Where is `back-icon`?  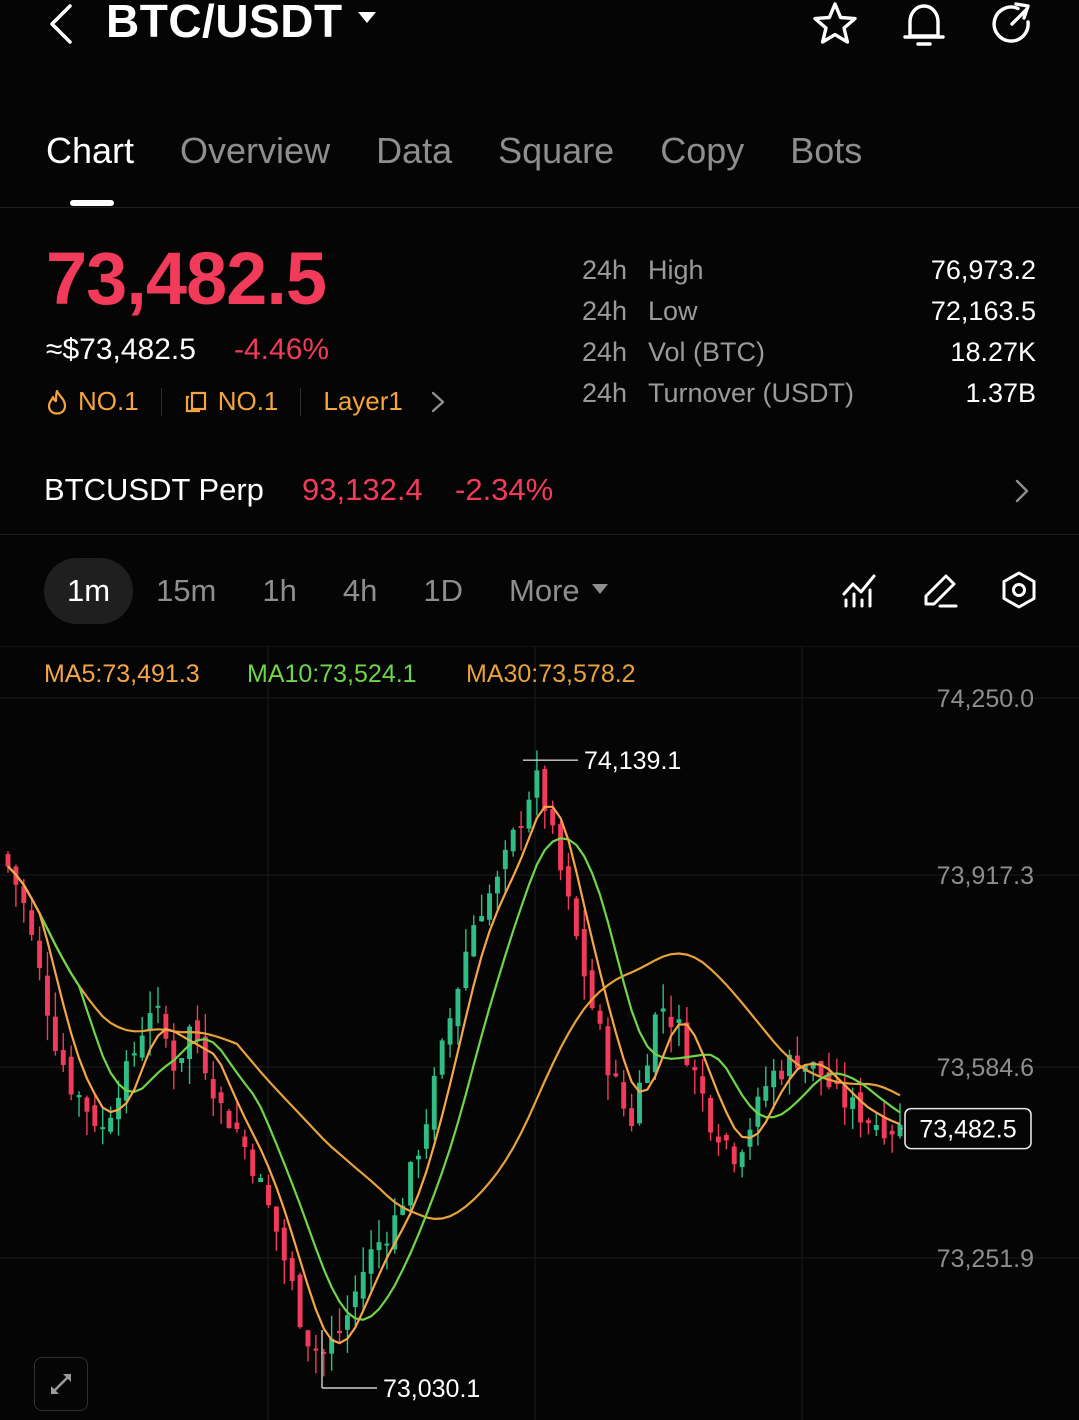 back-icon is located at coordinates (62, 24).